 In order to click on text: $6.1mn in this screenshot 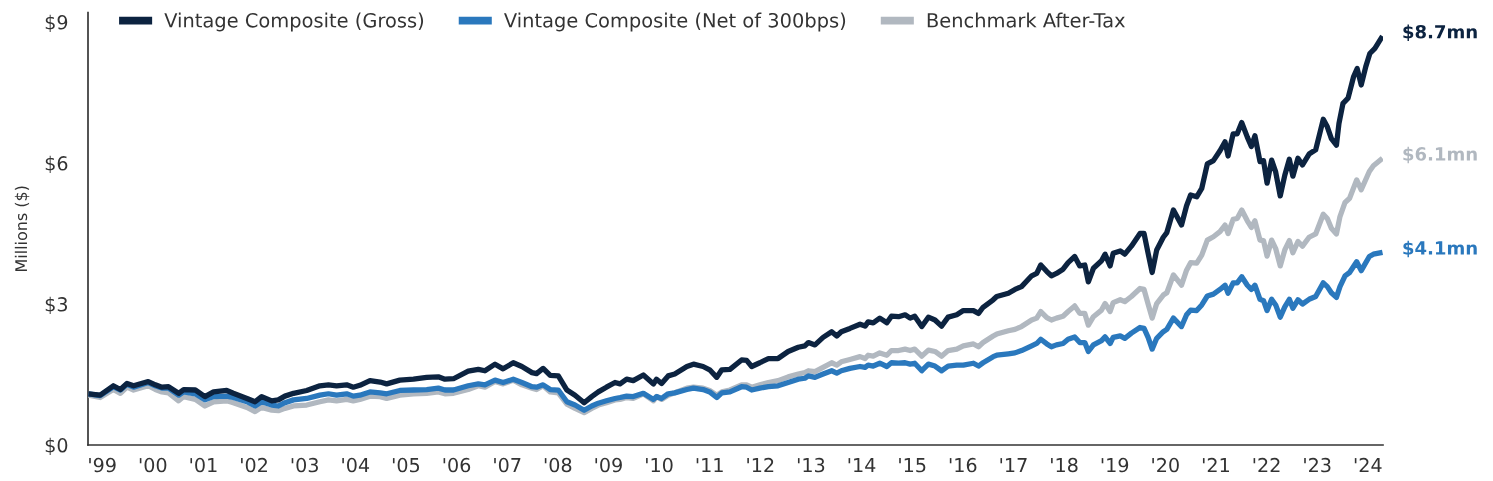, I will do `click(1440, 155)`.